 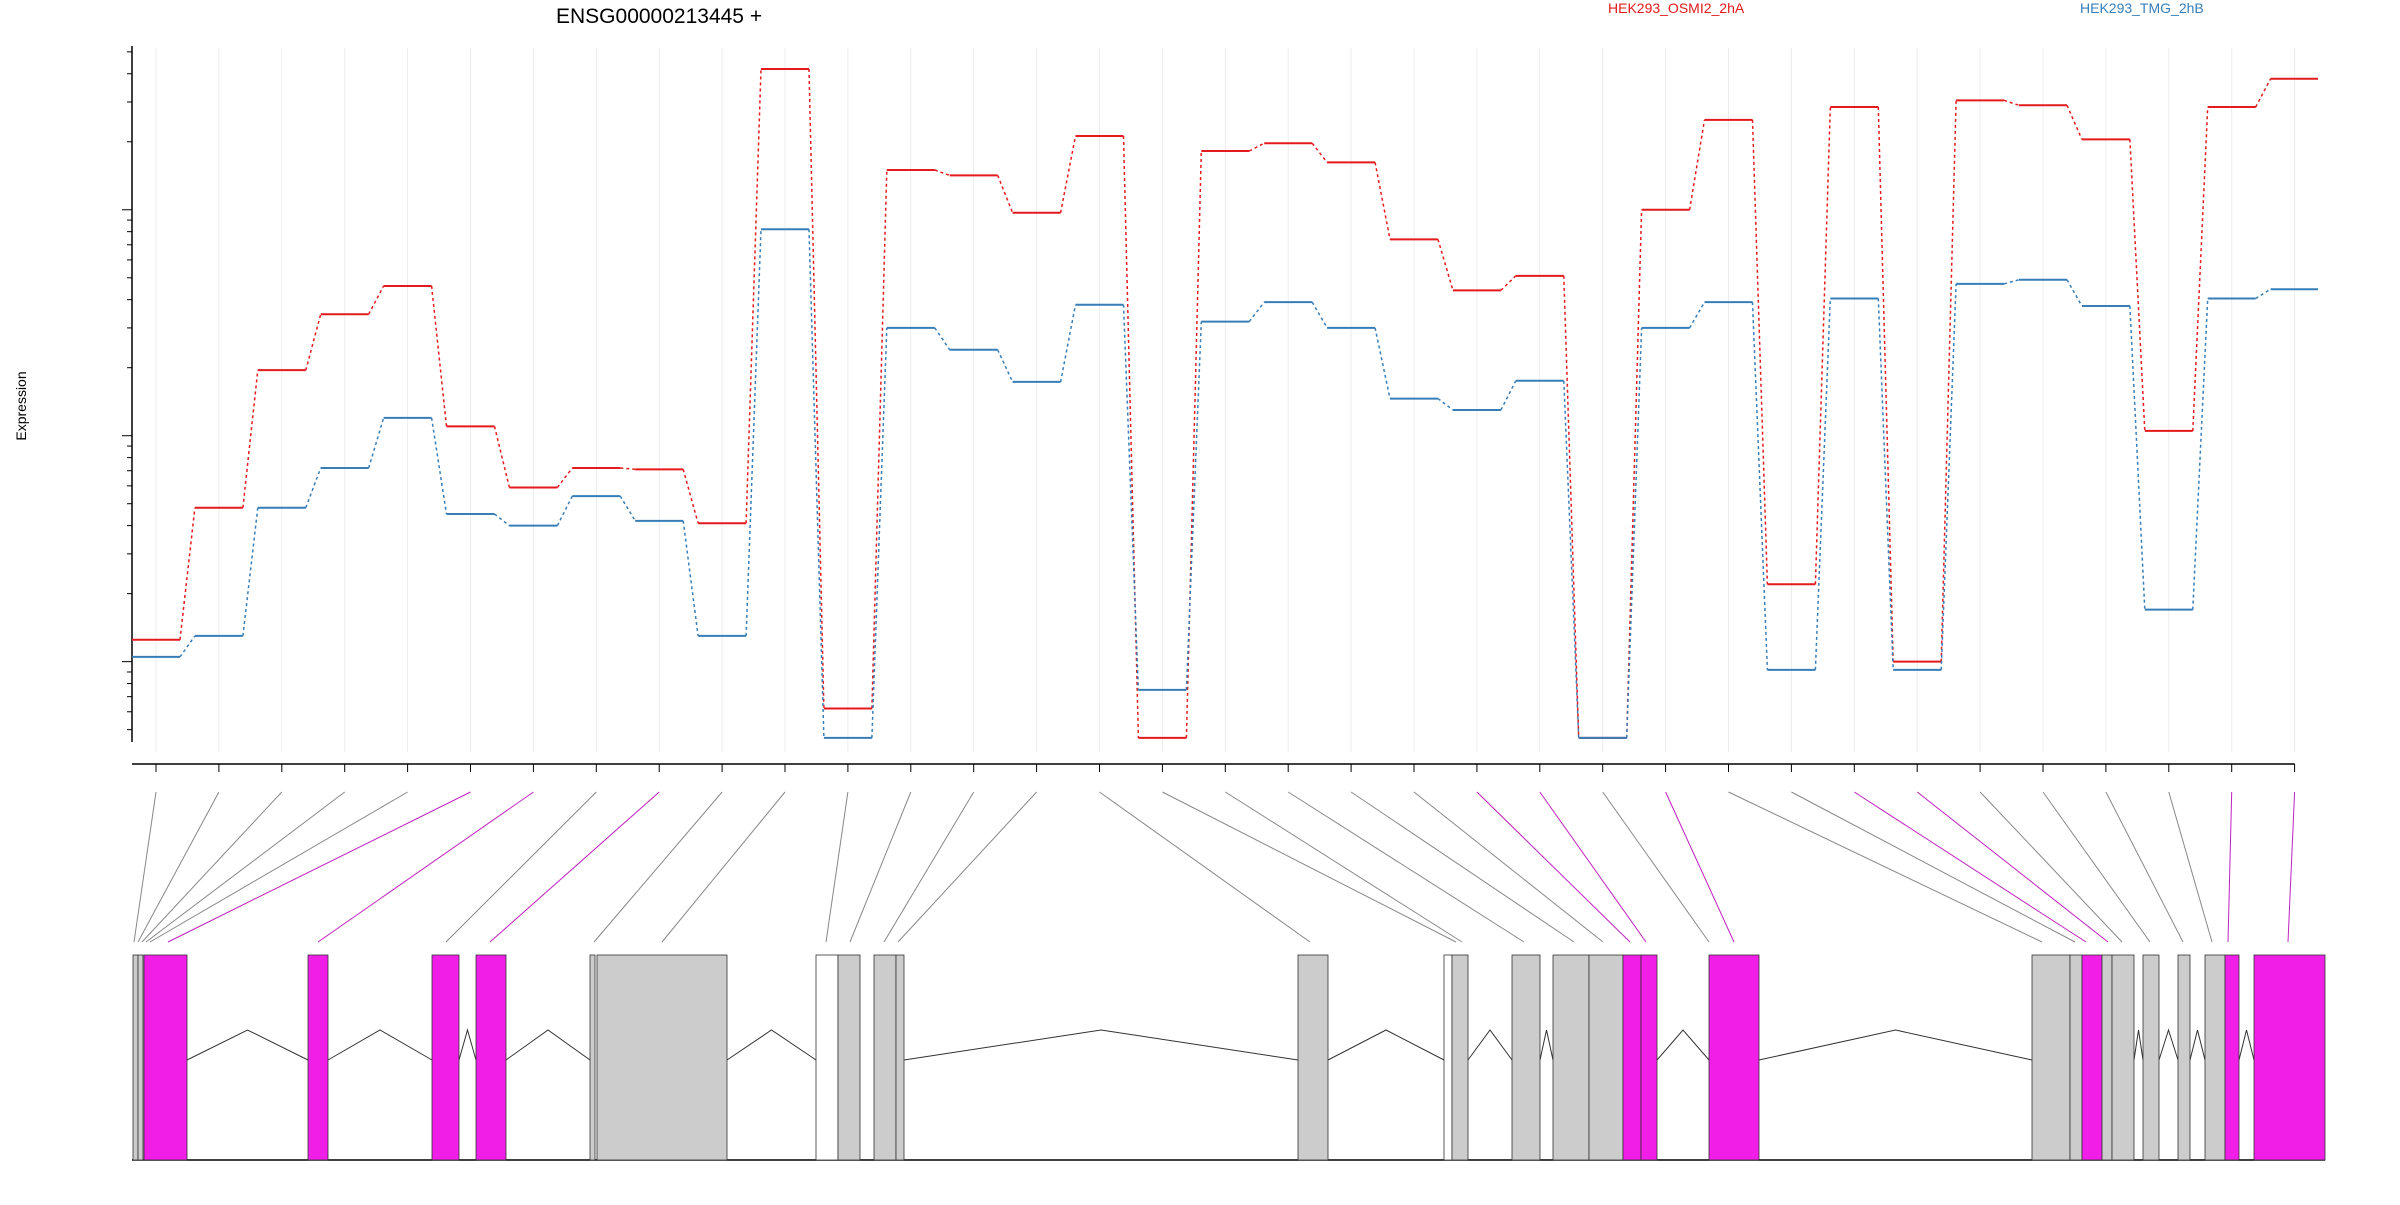 What do you see at coordinates (21, 405) in the screenshot?
I see `y-axis-label: Expression` at bounding box center [21, 405].